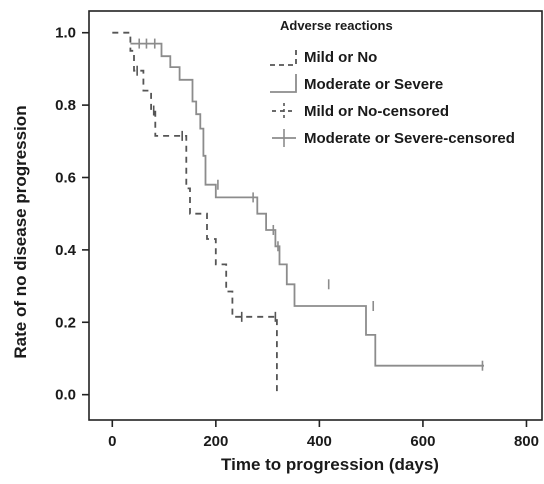  What do you see at coordinates (373, 84) in the screenshot?
I see `legend-label: Moderate or Severe` at bounding box center [373, 84].